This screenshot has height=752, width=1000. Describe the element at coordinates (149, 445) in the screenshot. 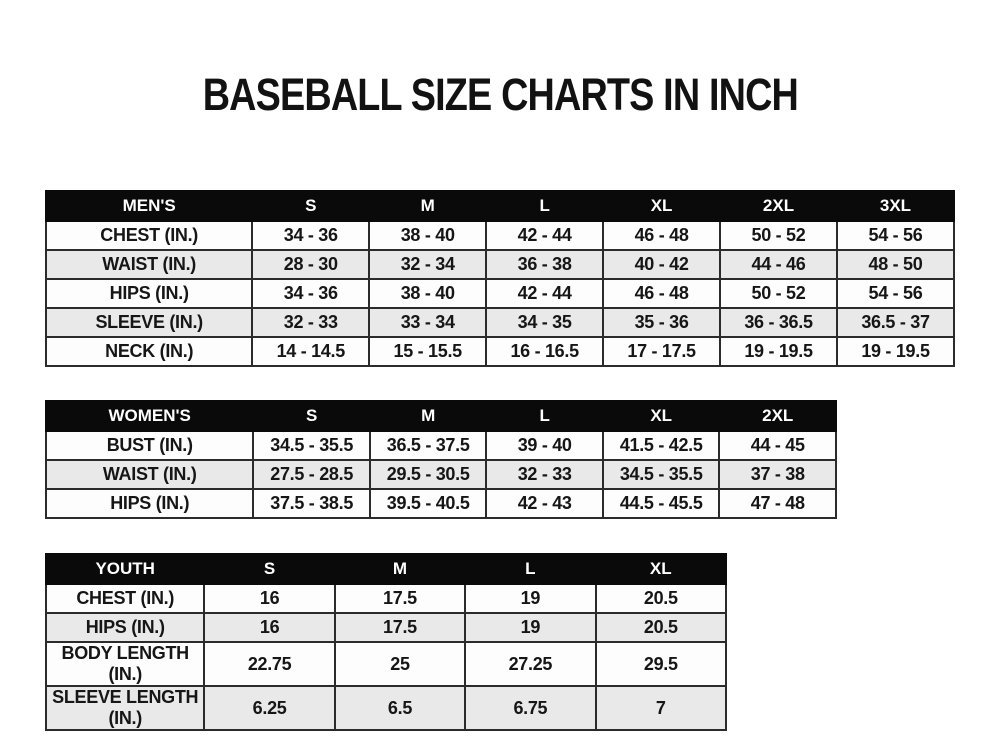

I see `row-label-cell: BUST (IN.)` at that location.